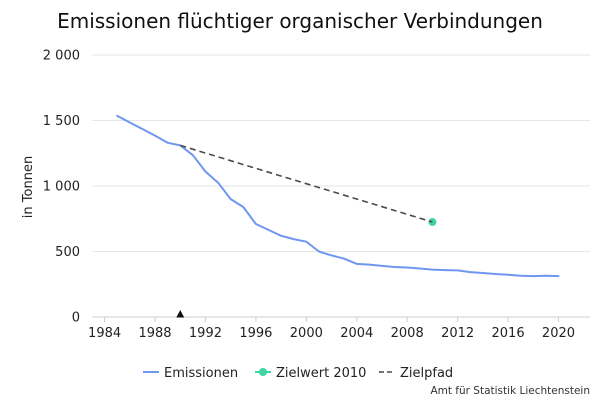  I want to click on x-tick-label: 2012, so click(457, 333).